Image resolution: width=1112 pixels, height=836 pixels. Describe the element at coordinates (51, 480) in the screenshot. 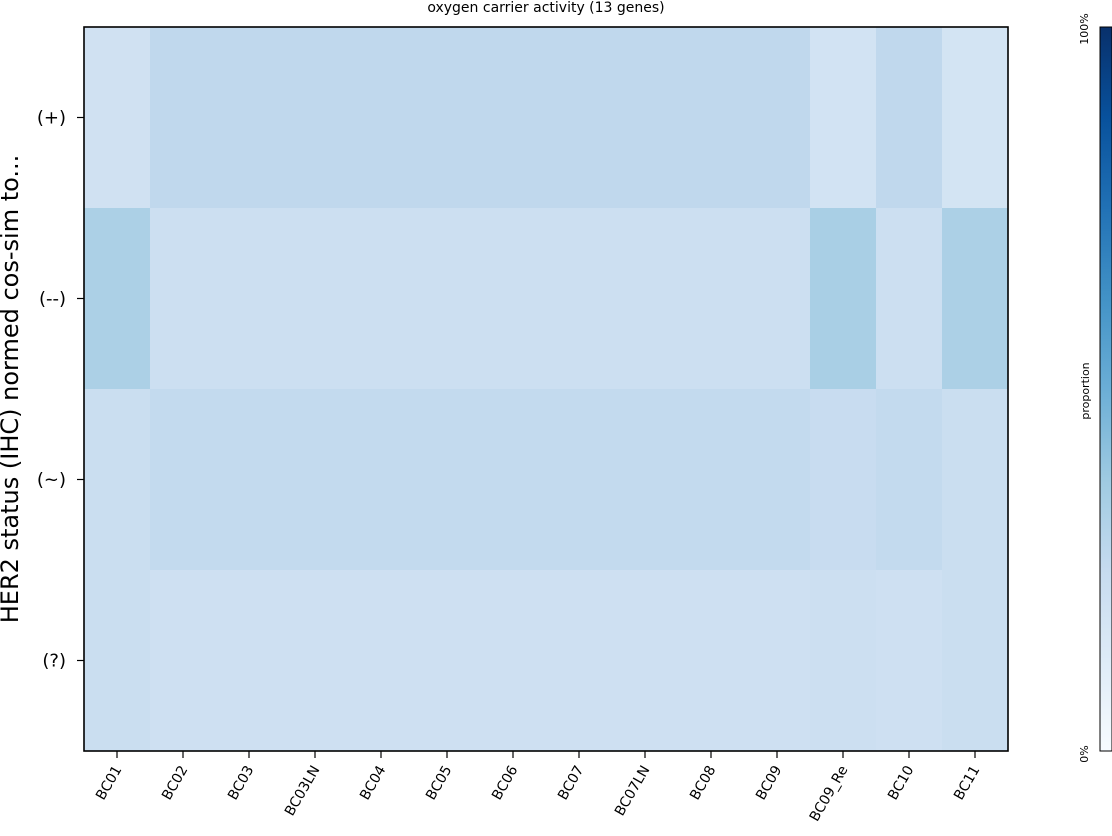

I see `y-tick-label: (~)` at that location.